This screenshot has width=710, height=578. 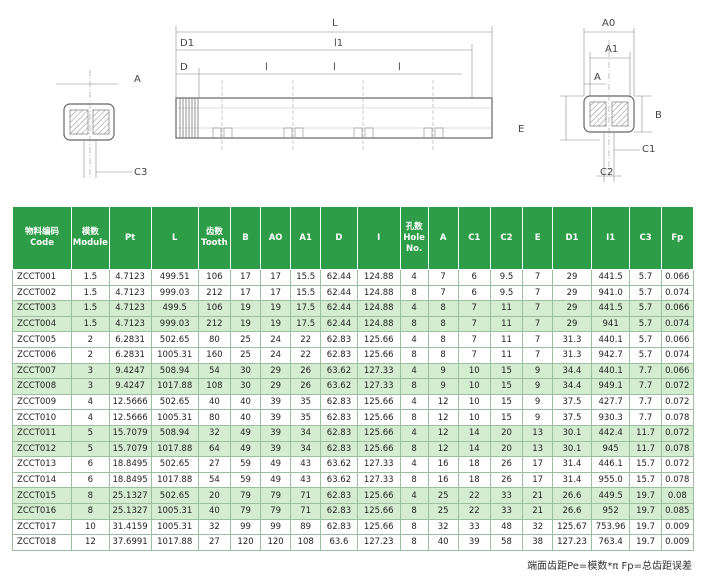 I want to click on table-cell: 49, so click(x=276, y=464).